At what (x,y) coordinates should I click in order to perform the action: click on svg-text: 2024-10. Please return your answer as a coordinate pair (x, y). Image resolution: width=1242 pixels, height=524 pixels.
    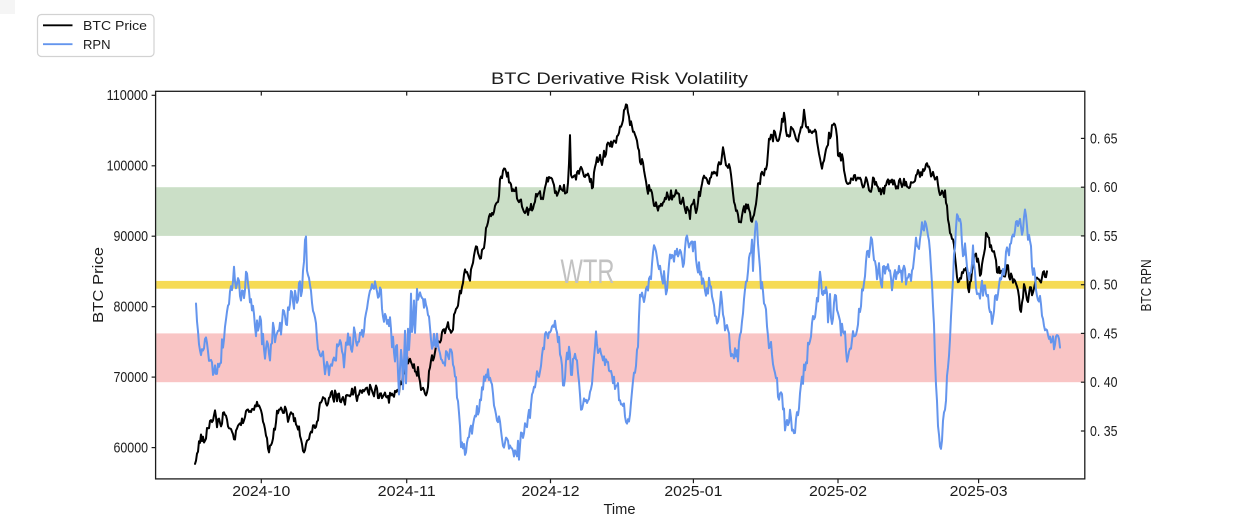
    Looking at the image, I should click on (261, 491).